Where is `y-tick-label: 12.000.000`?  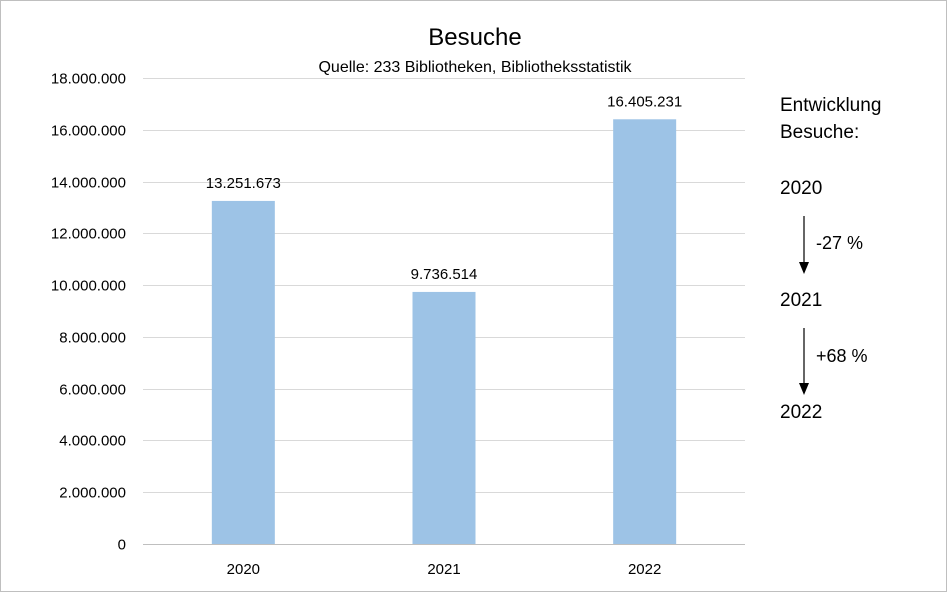
y-tick-label: 12.000.000 is located at coordinates (88, 234).